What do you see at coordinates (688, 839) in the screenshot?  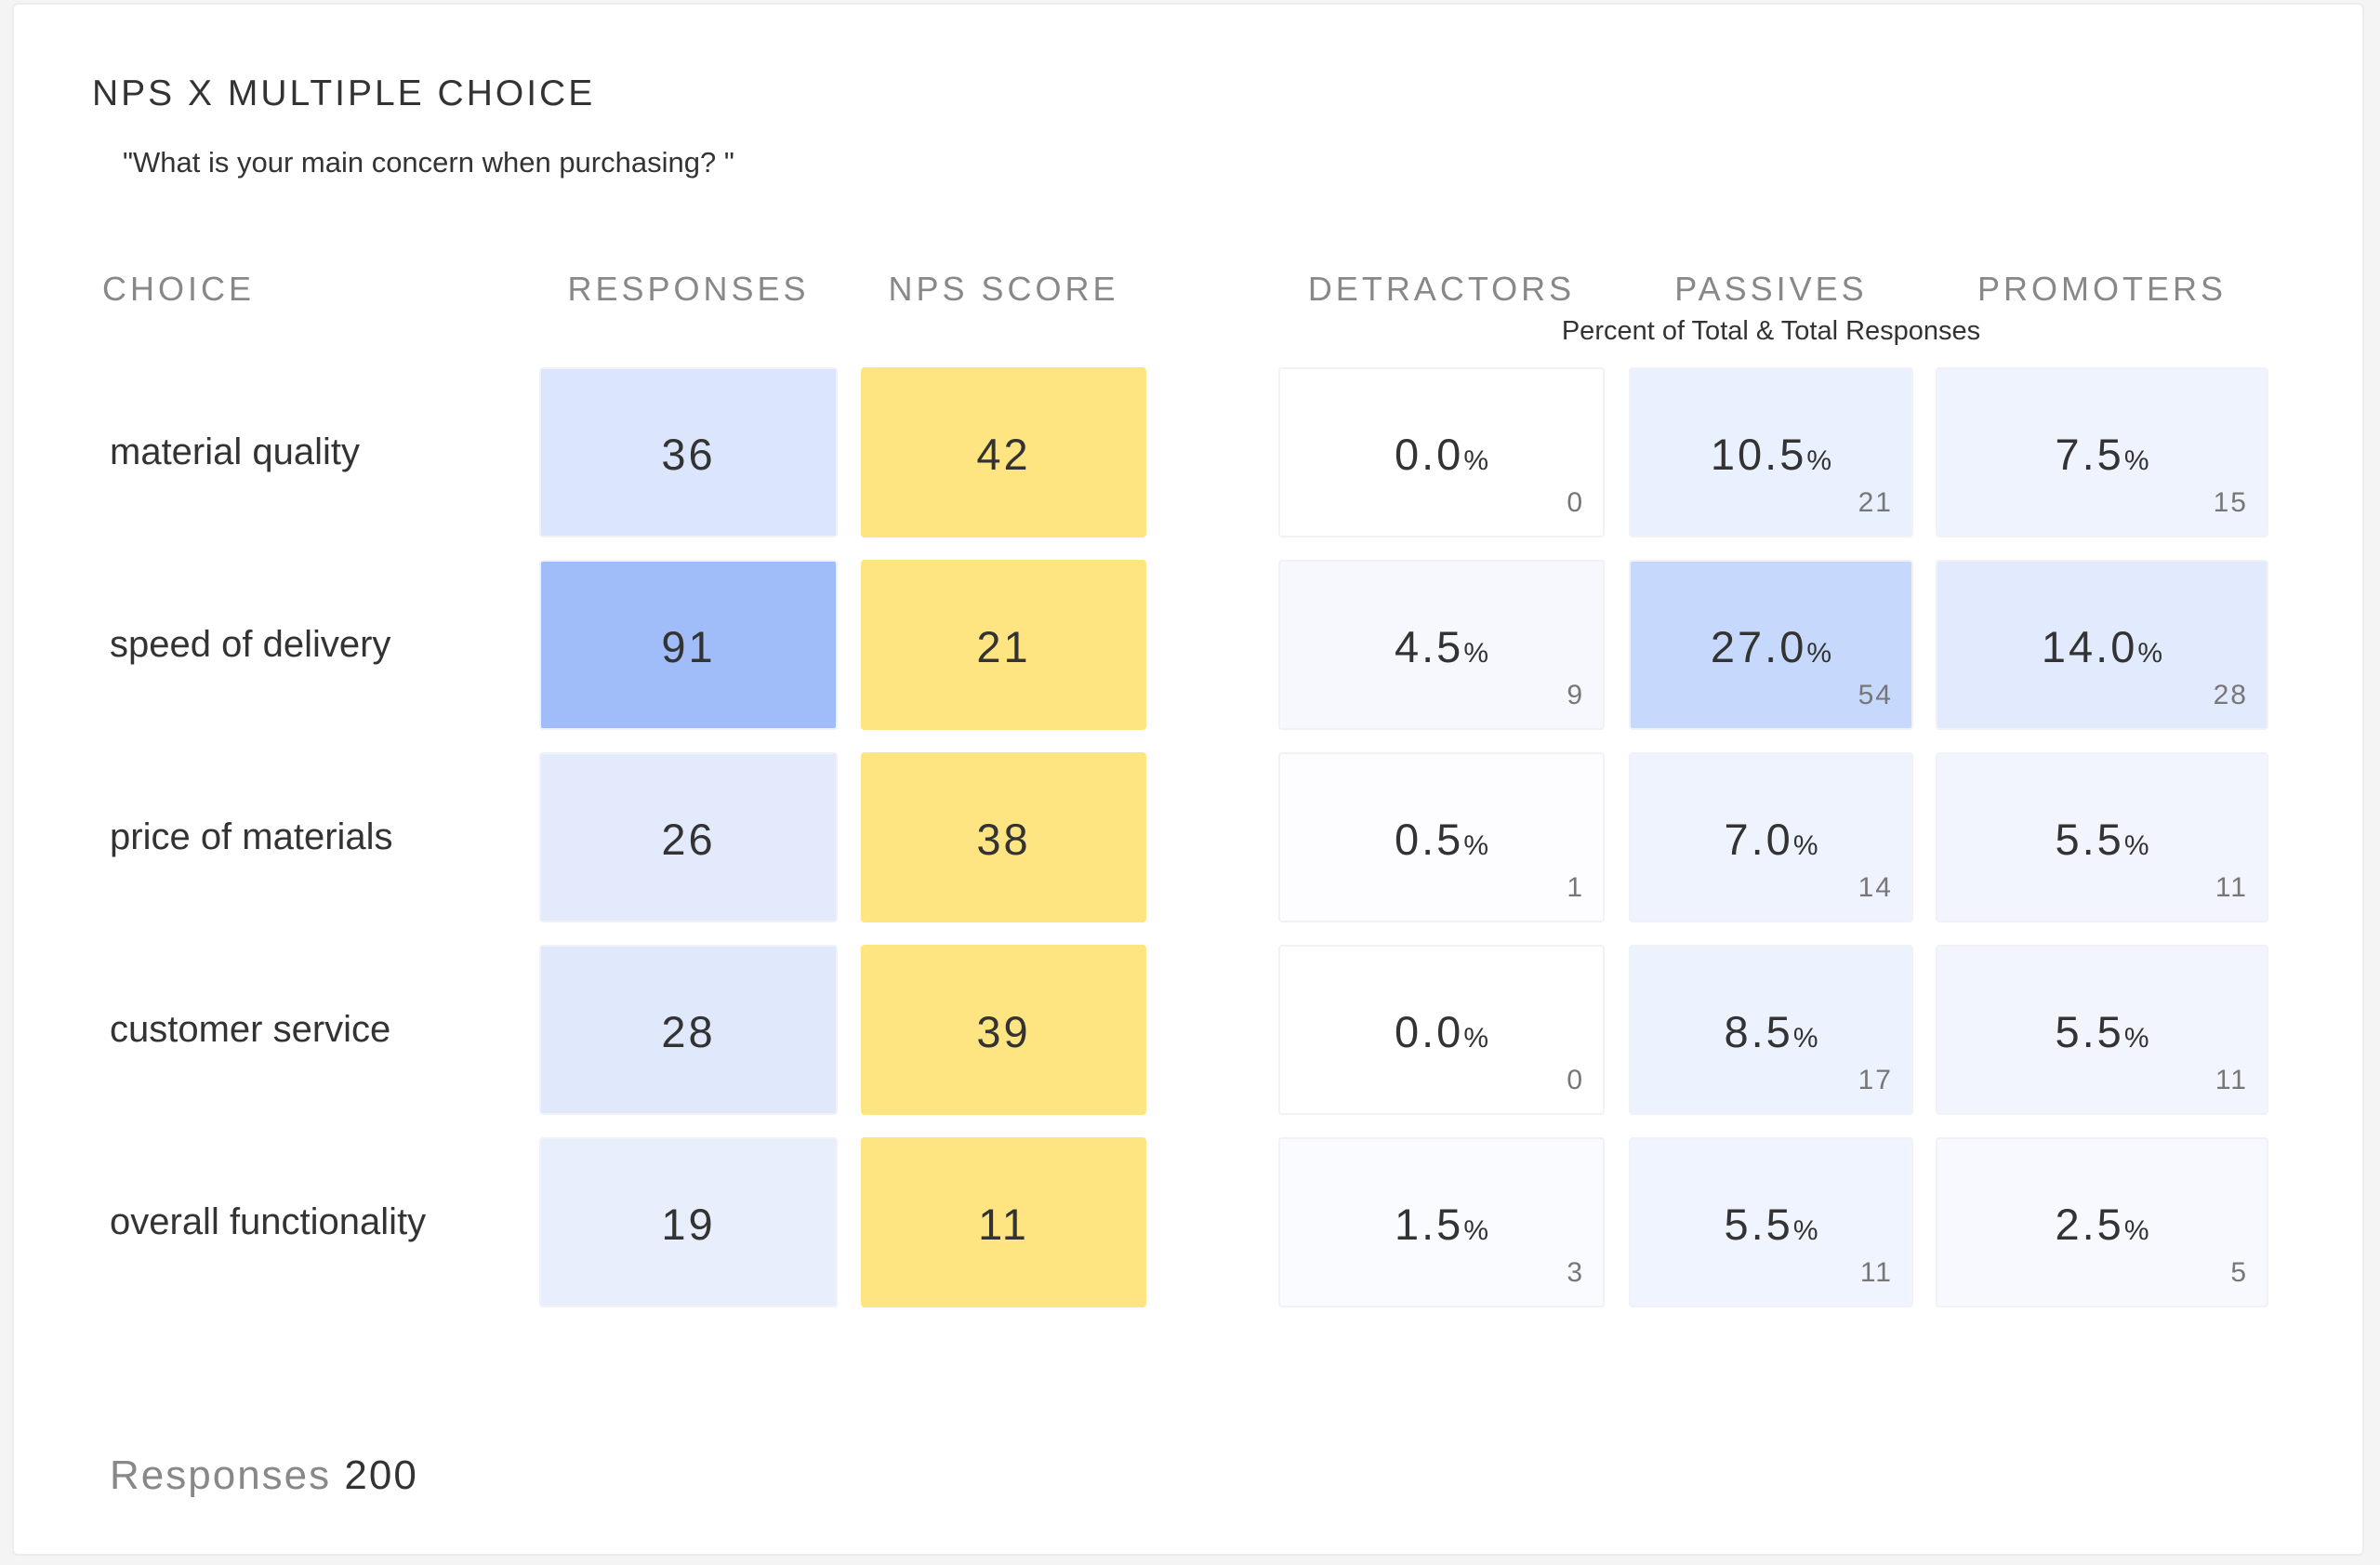 I see `responses-value: 26` at bounding box center [688, 839].